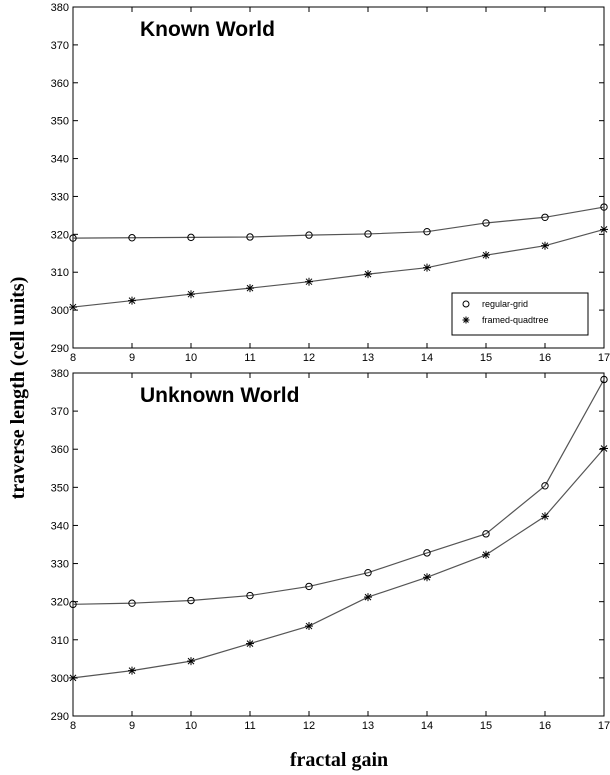 The image size is (610, 775). What do you see at coordinates (466, 320) in the screenshot?
I see `legend-marker-framed-quadtree` at bounding box center [466, 320].